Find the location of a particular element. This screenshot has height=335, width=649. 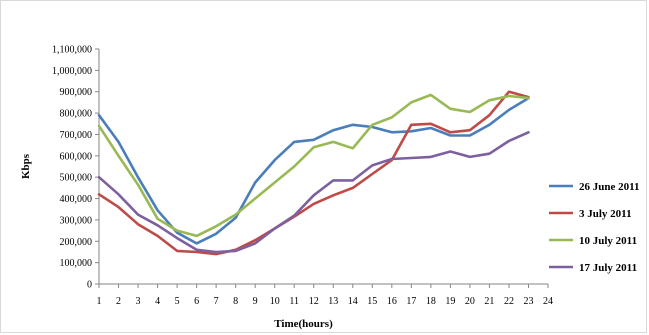

y-tick-label: 300,000 is located at coordinates (76, 220).